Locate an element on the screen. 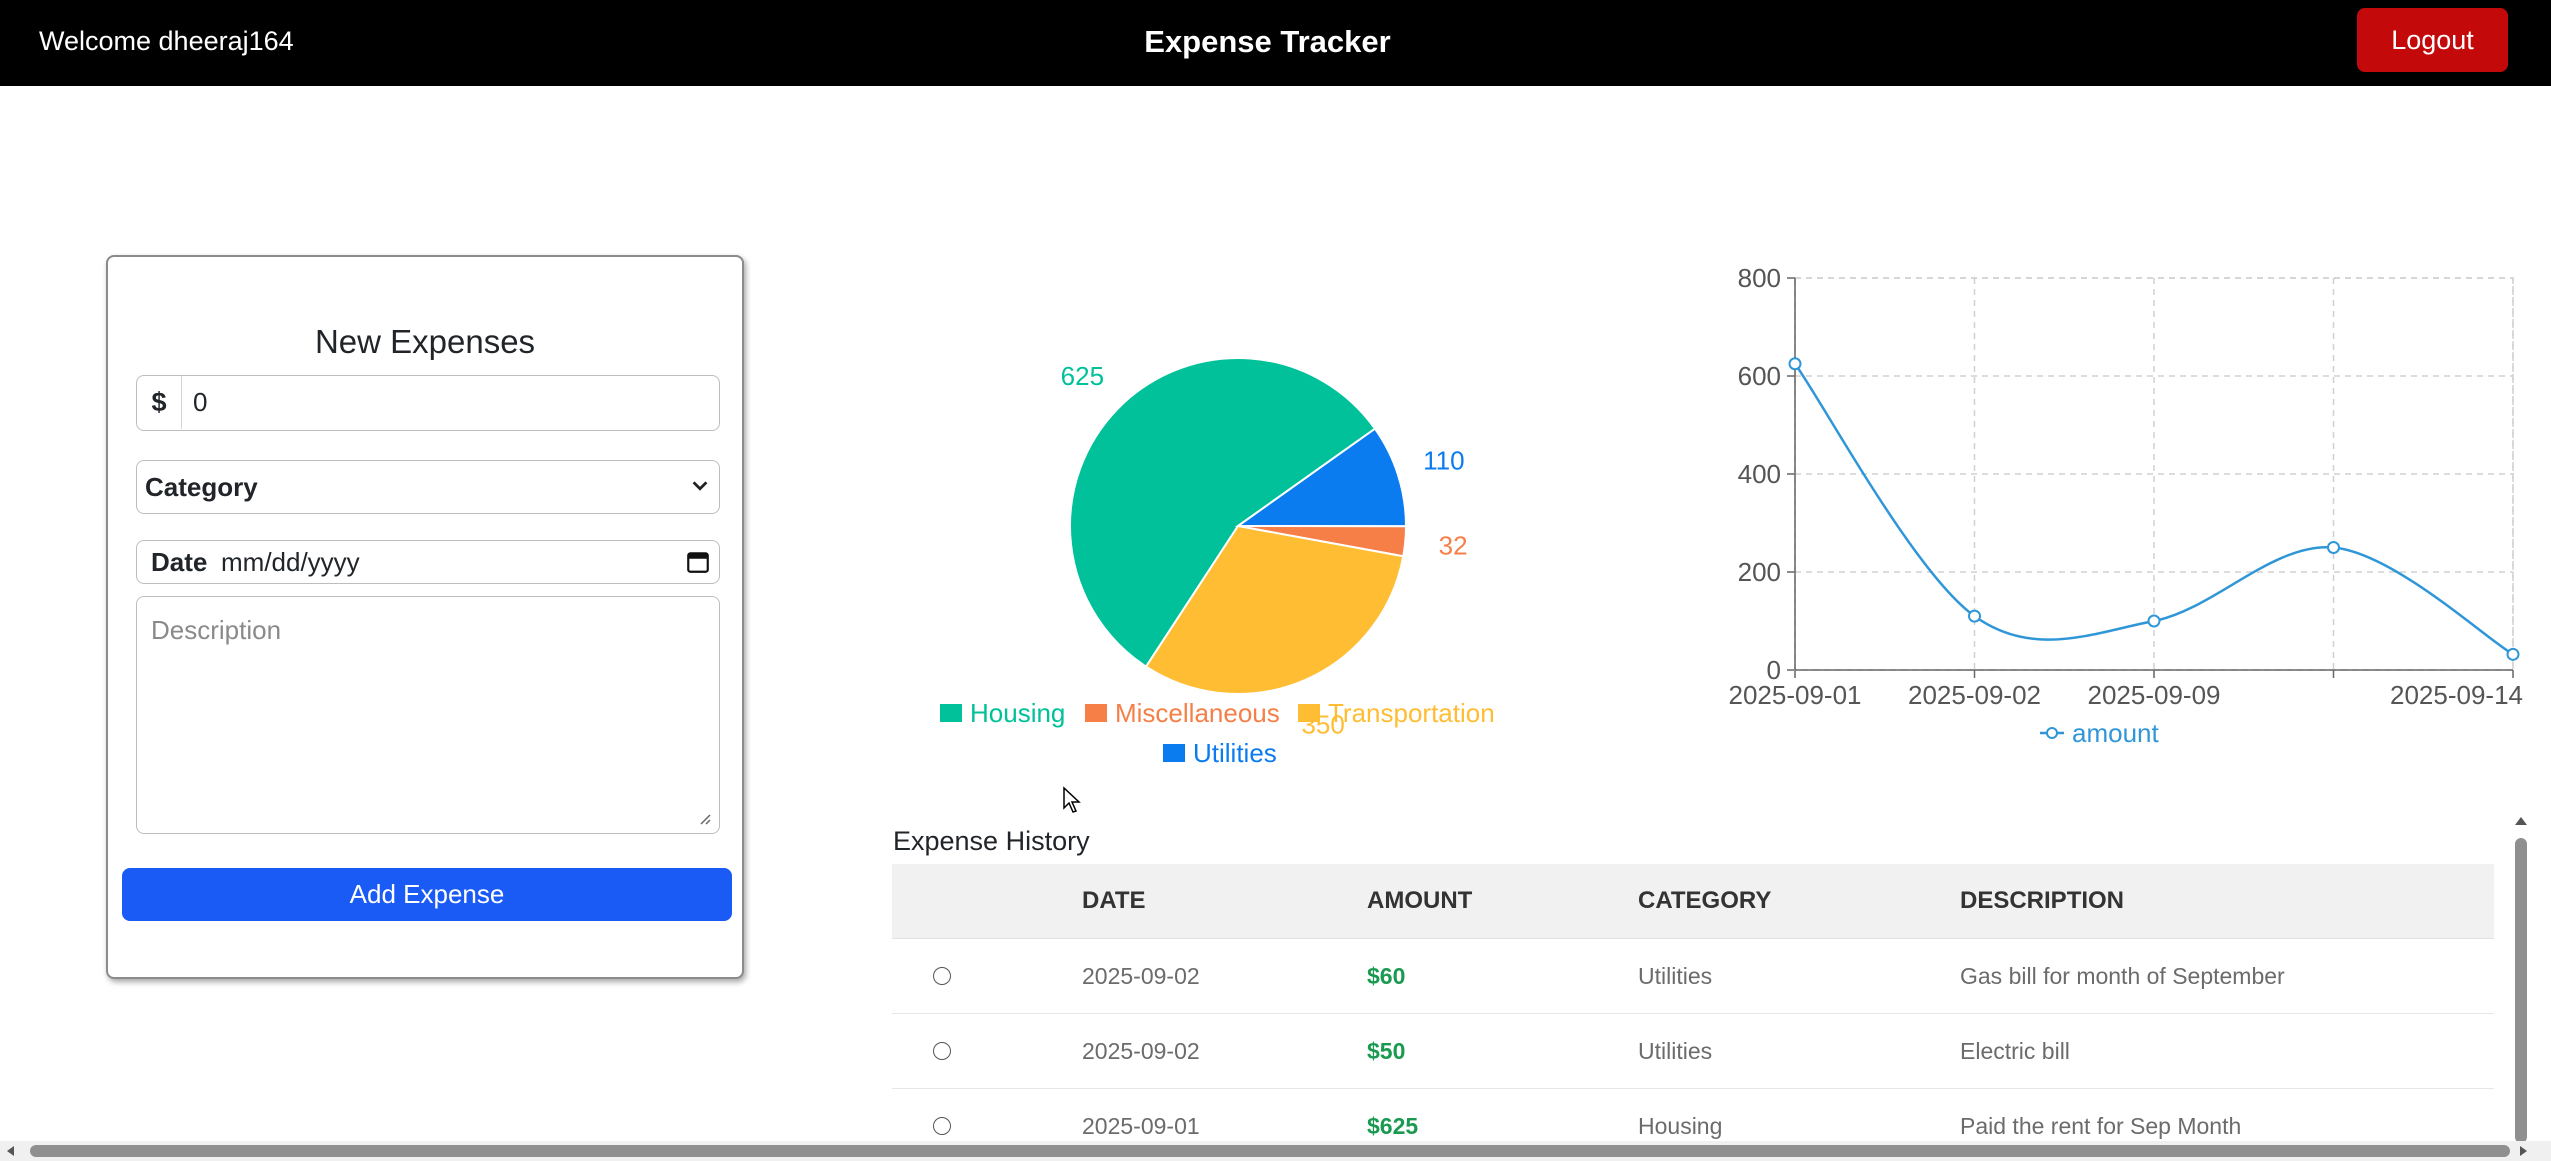 This screenshot has width=2551, height=1161. description-placeholder: Description is located at coordinates (216, 630).